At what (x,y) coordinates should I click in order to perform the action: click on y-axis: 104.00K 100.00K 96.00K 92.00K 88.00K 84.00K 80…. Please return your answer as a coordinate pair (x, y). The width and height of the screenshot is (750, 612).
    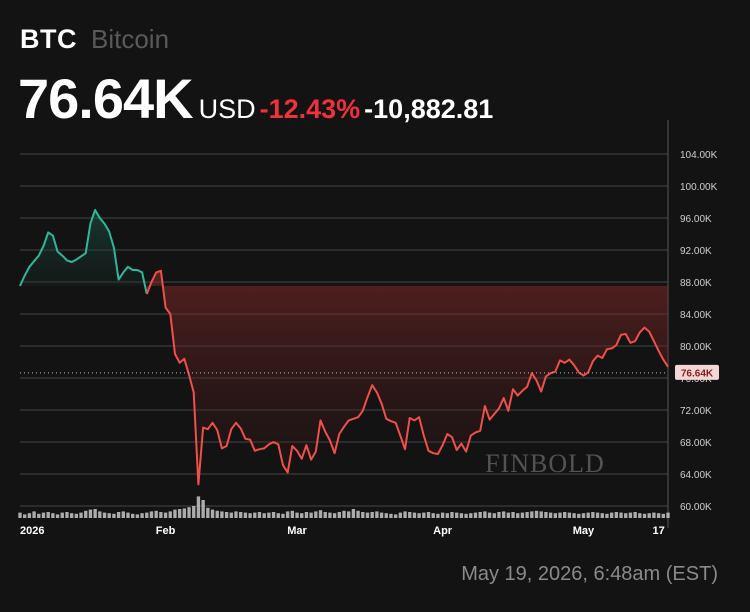
    Looking at the image, I should click on (699, 331).